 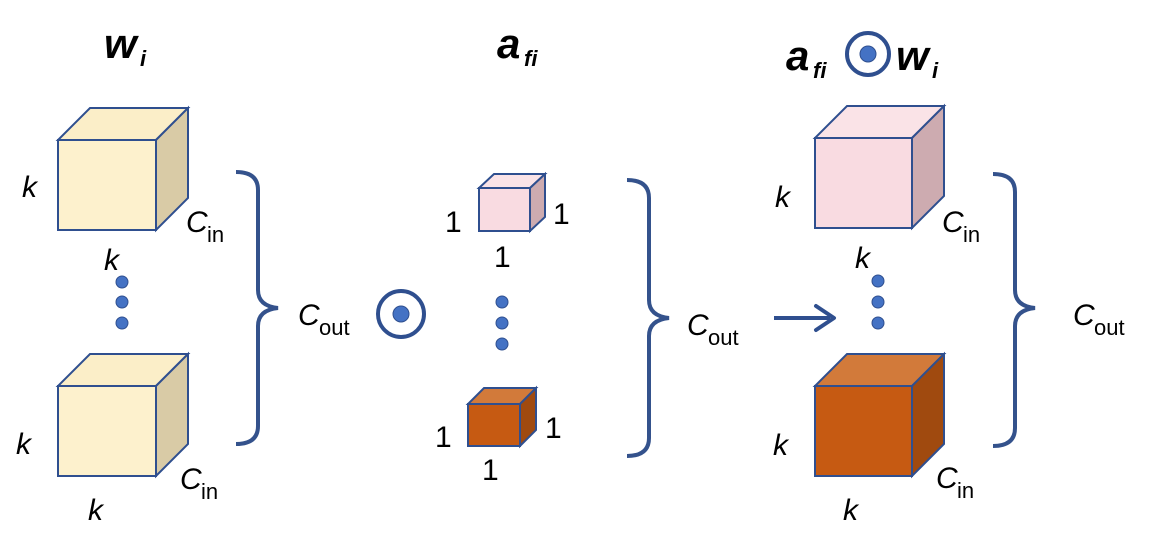 I want to click on brace-right, so click(x=1014, y=310).